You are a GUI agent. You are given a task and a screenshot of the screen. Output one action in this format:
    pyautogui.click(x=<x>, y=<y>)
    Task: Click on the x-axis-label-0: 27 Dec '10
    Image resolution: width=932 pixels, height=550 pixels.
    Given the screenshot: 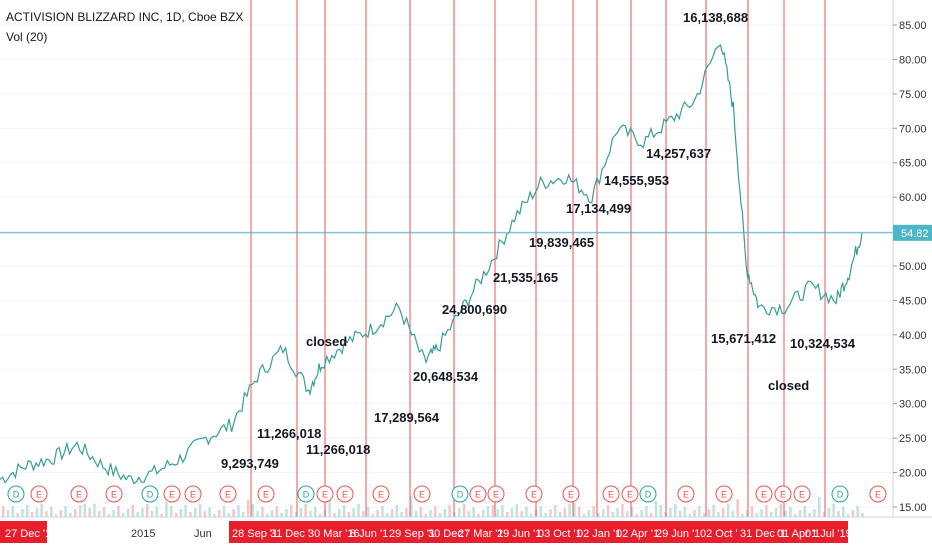 What is the action you would take?
    pyautogui.click(x=31, y=534)
    